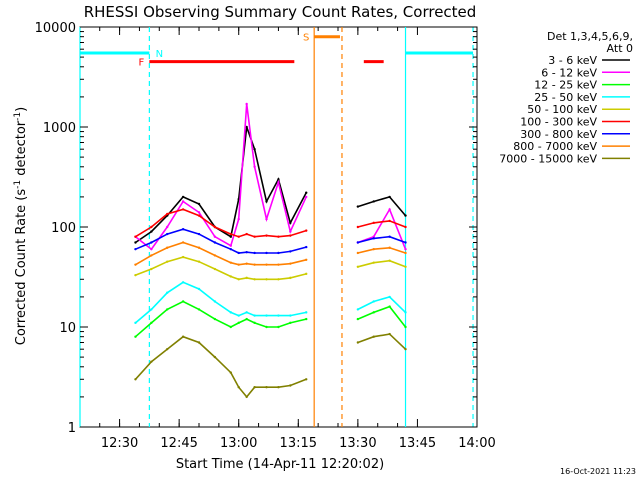 The width and height of the screenshot is (640, 480). Describe the element at coordinates (620, 48) in the screenshot. I see `legend-header-line2: Att 0` at that location.